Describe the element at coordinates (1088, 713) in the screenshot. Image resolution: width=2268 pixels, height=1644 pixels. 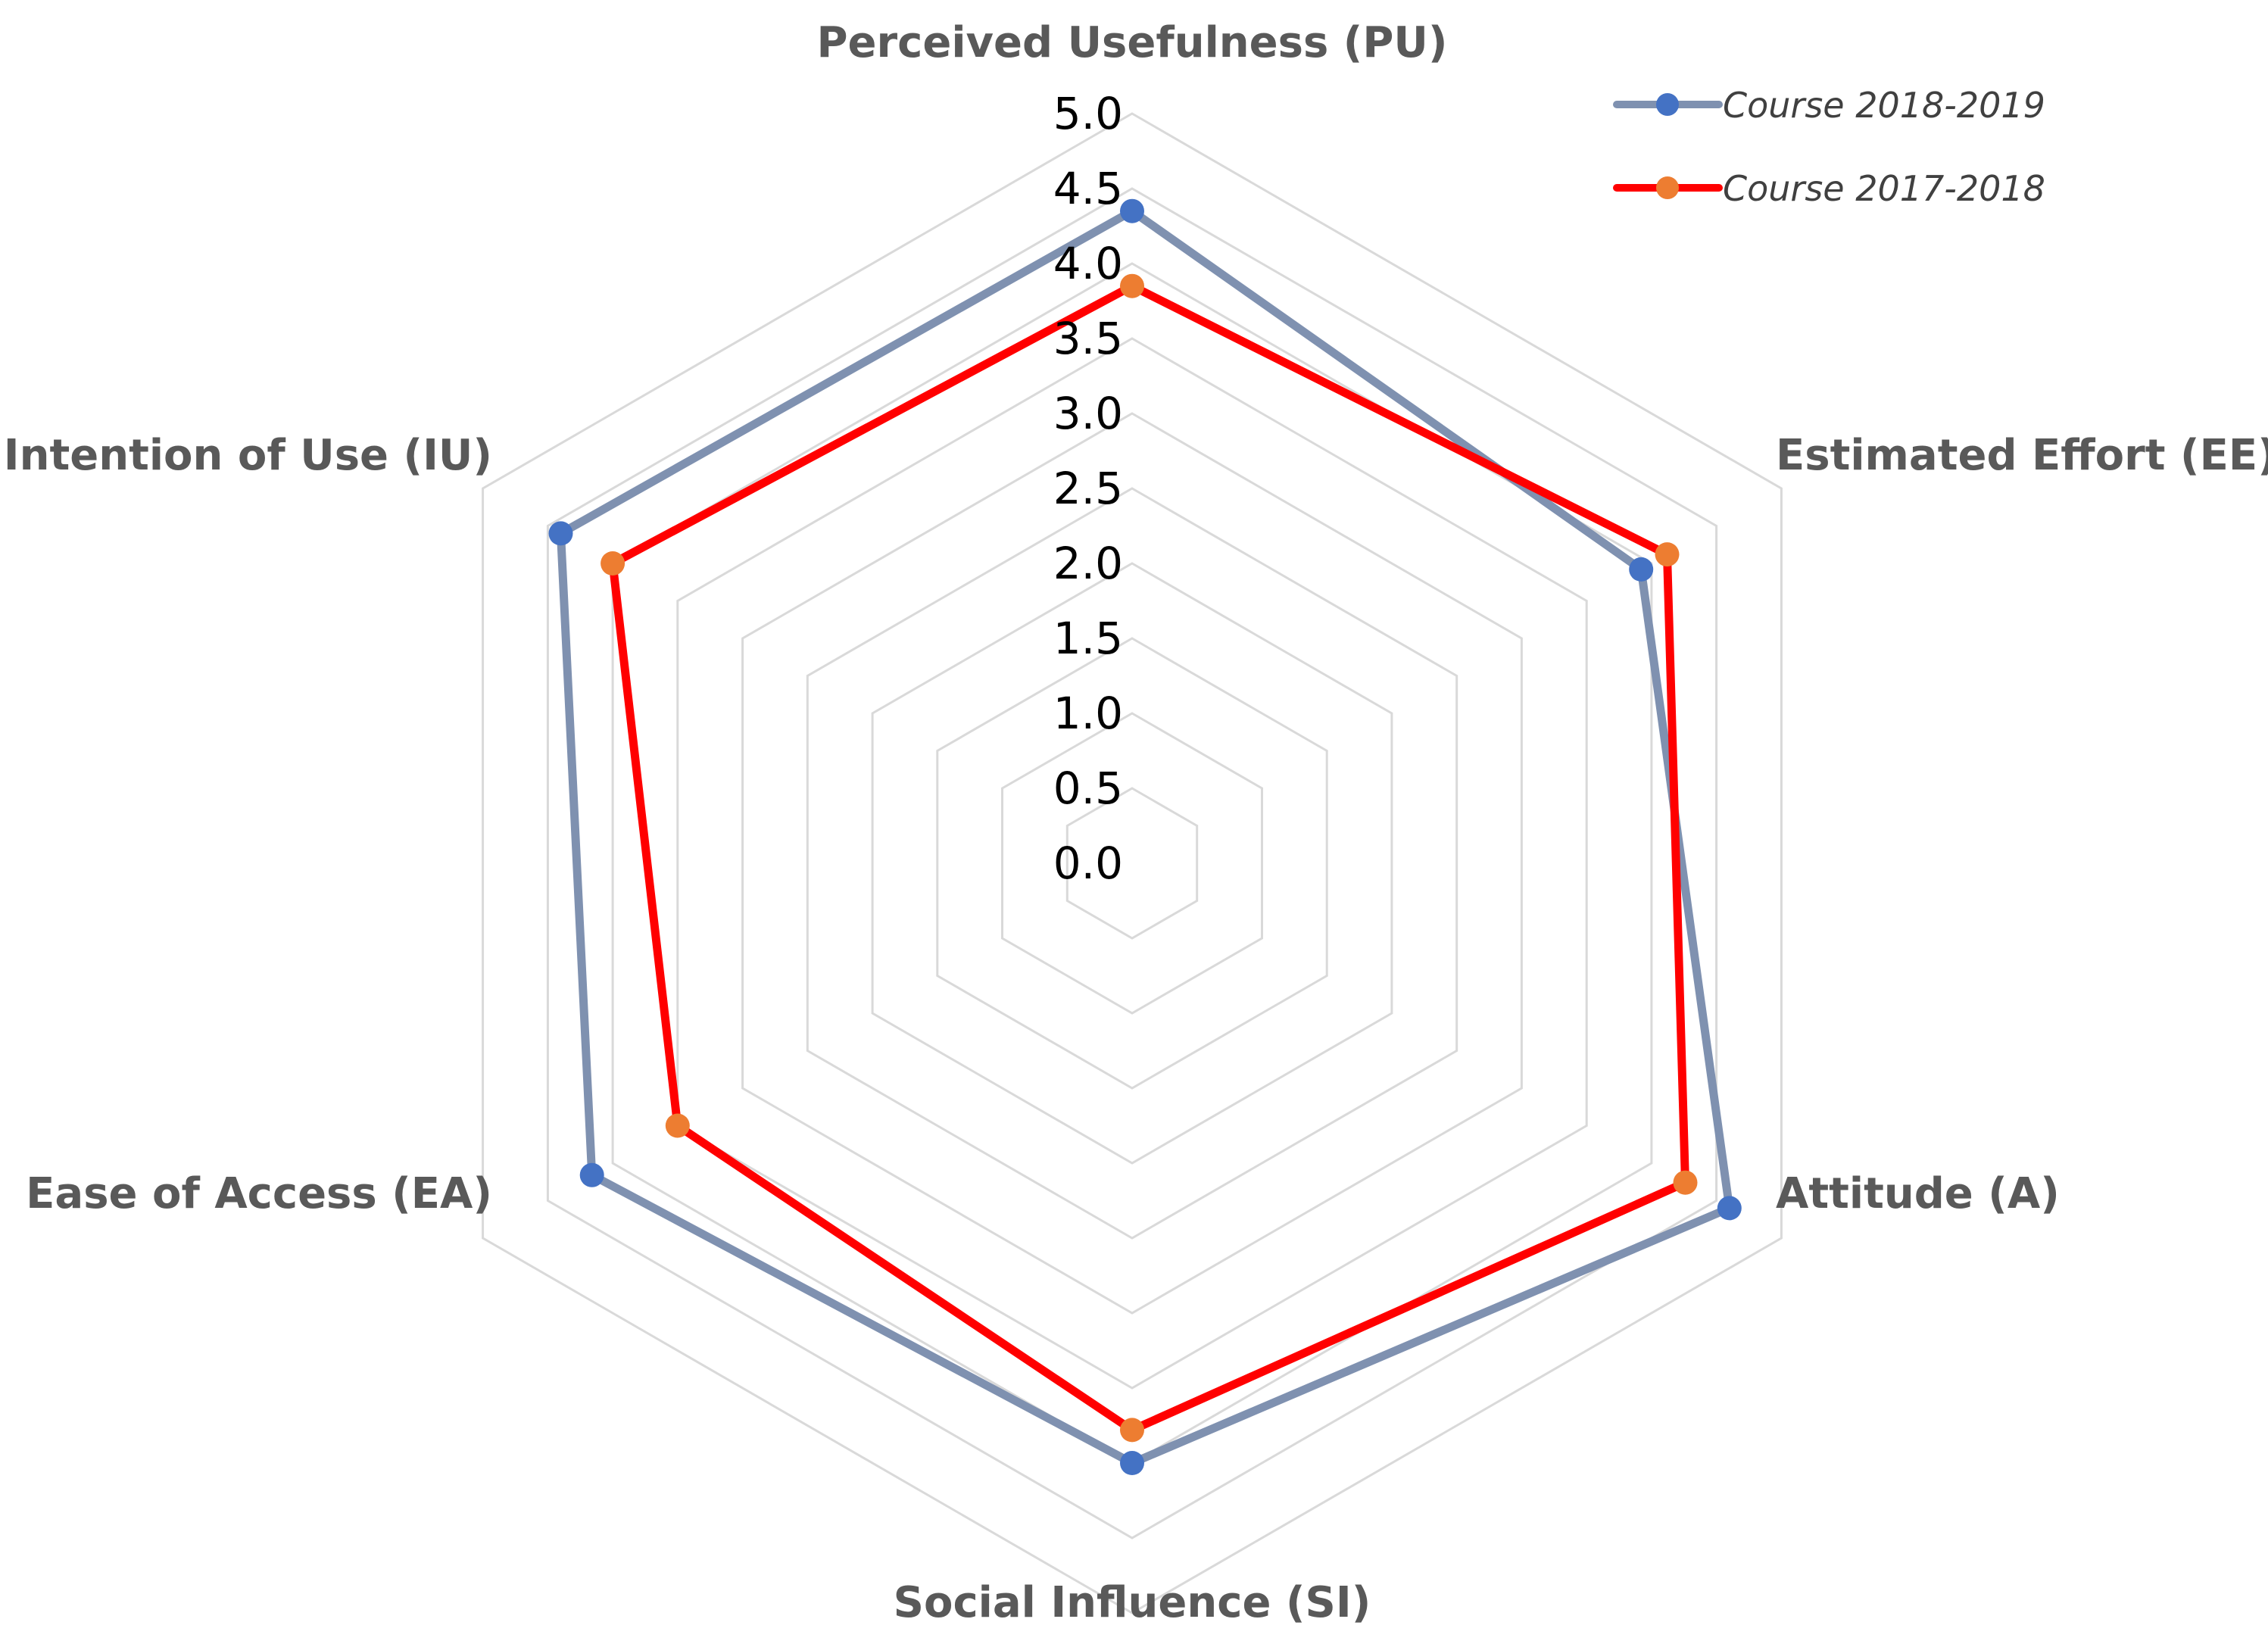
I see `tick-label: 1.0` at that location.